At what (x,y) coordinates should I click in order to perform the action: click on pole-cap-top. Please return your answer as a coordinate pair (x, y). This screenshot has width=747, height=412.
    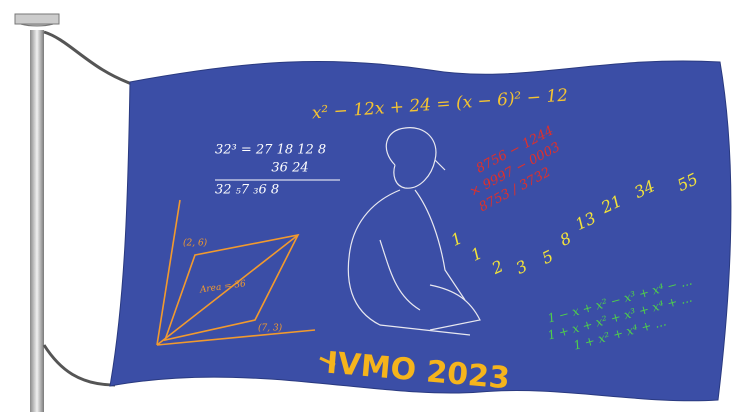
    Looking at the image, I should click on (37, 19).